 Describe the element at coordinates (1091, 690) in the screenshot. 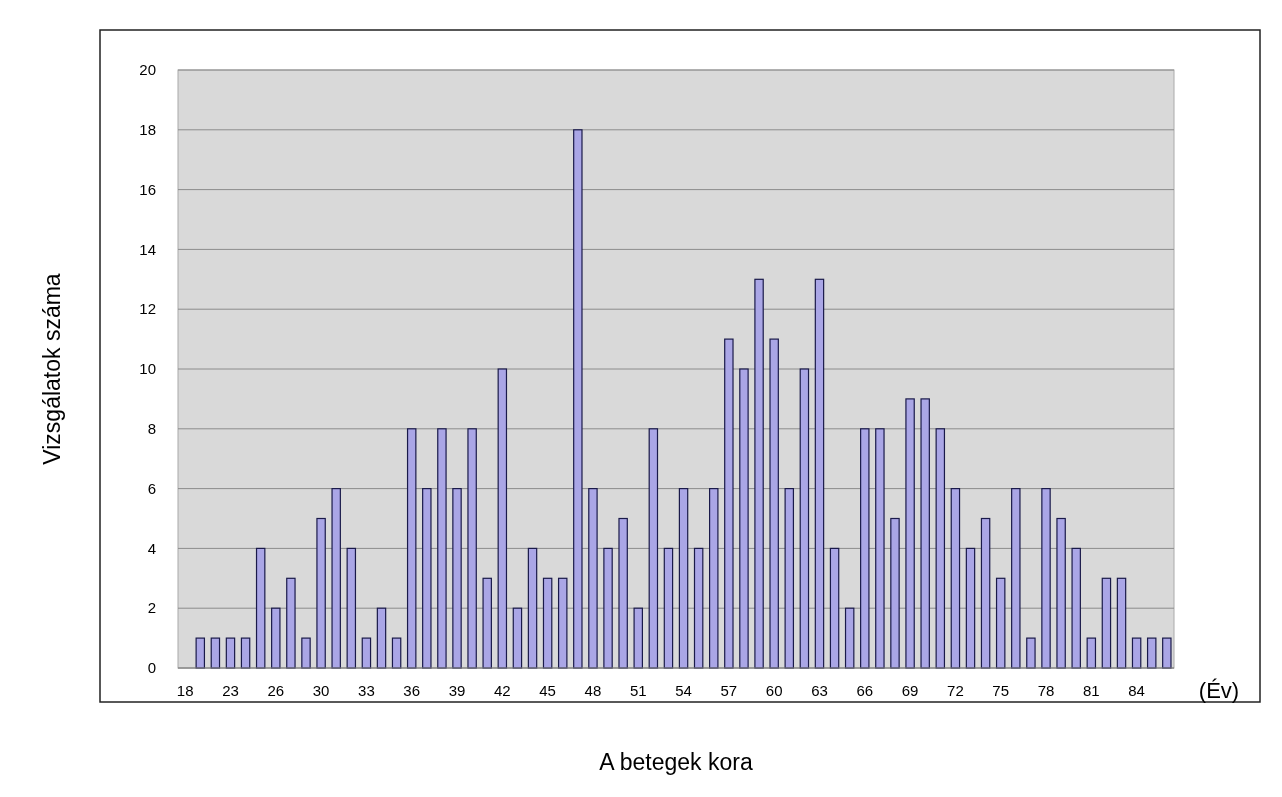

I see `x-tick-label: 81` at that location.